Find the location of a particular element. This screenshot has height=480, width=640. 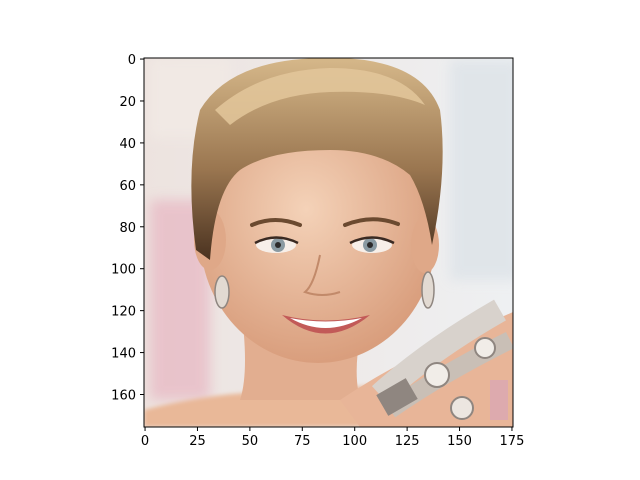

y-tick-label: 0 is located at coordinates (132, 60).